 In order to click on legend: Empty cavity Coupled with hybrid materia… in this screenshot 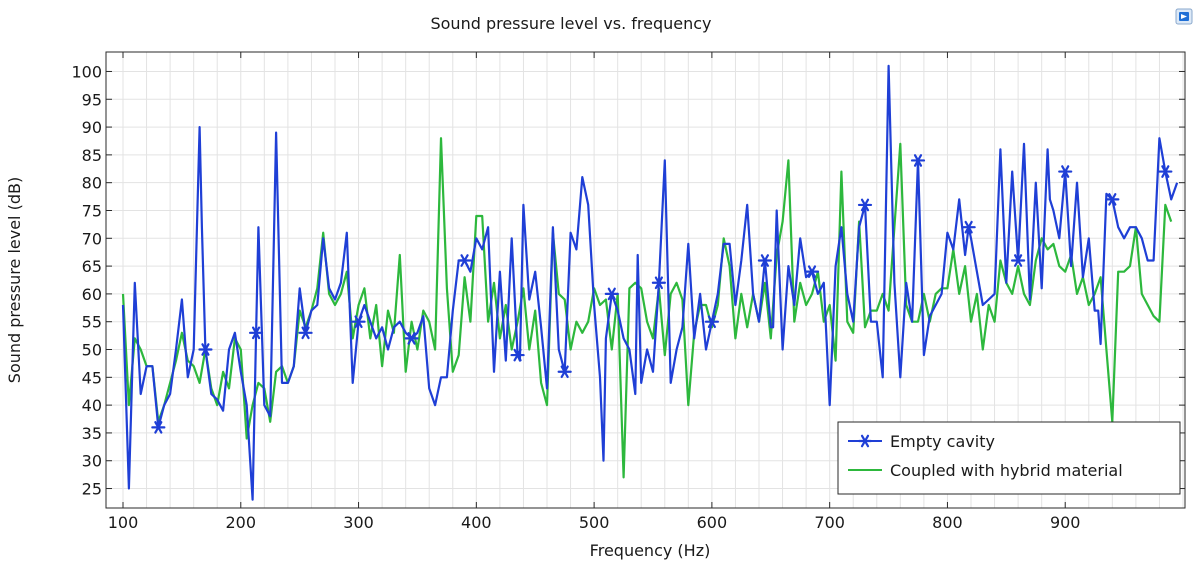, I will do `click(1009, 458)`.